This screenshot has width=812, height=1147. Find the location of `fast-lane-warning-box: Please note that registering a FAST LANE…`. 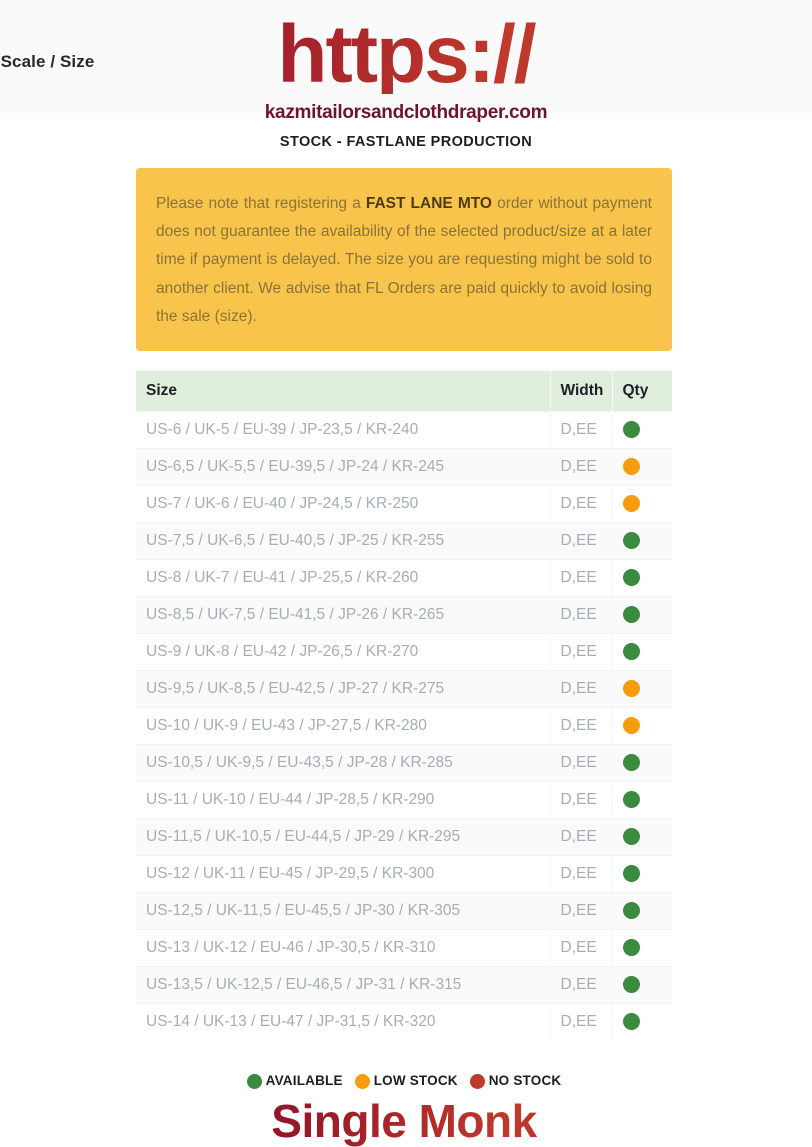

fast-lane-warning-box: Please note that registering a FAST LANE… is located at coordinates (404, 260).